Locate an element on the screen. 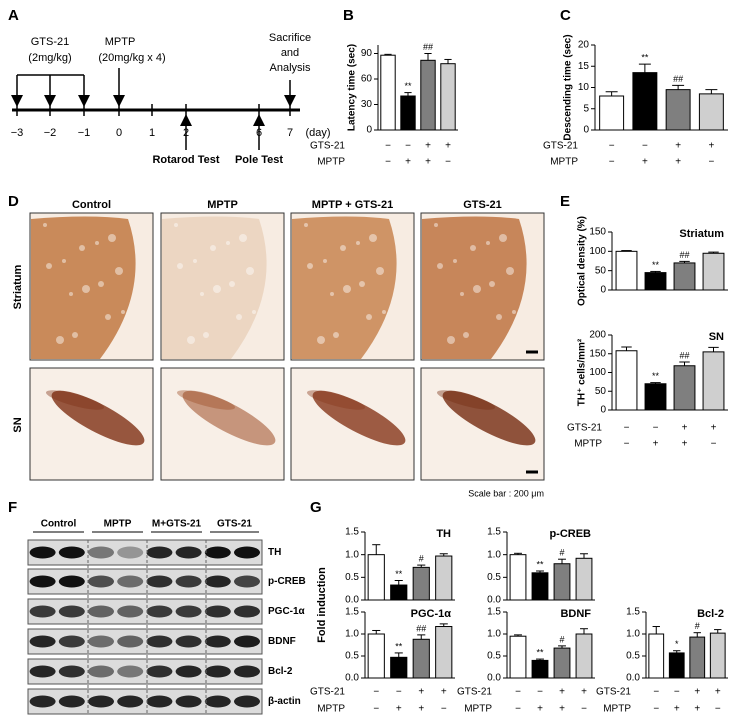  y-tick-label: 0 is located at coordinates (586, 130).